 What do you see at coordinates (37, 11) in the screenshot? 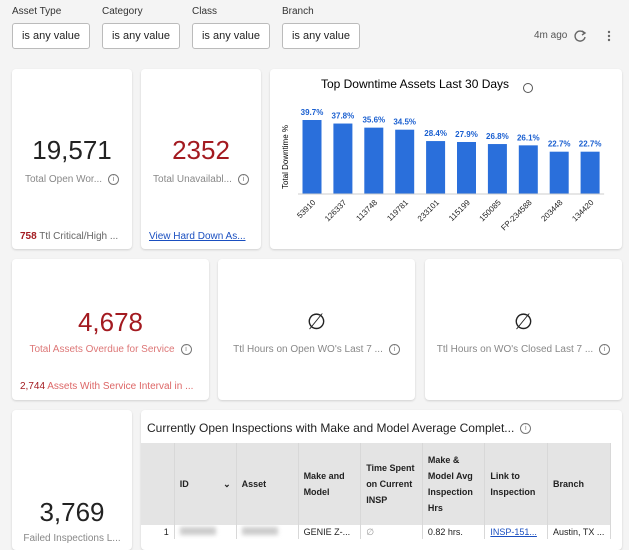
I see `filter-label: Asset Type` at bounding box center [37, 11].